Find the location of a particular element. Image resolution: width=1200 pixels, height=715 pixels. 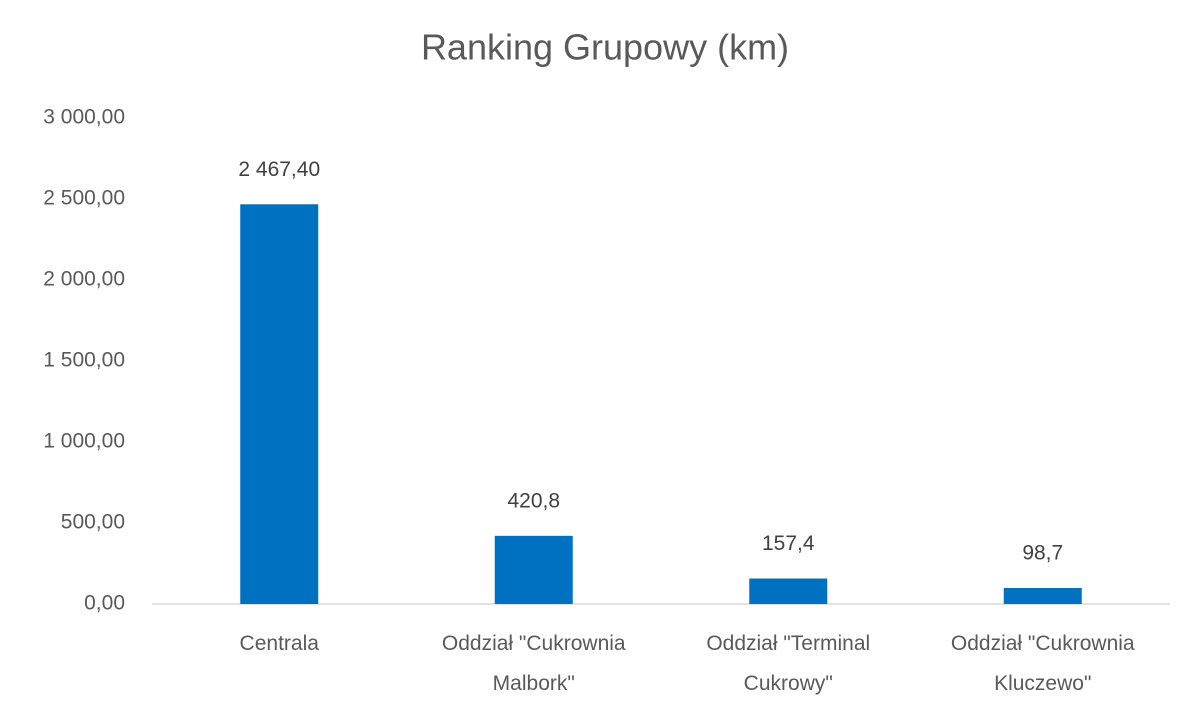

x-tick-label: Centrala is located at coordinates (279, 643).